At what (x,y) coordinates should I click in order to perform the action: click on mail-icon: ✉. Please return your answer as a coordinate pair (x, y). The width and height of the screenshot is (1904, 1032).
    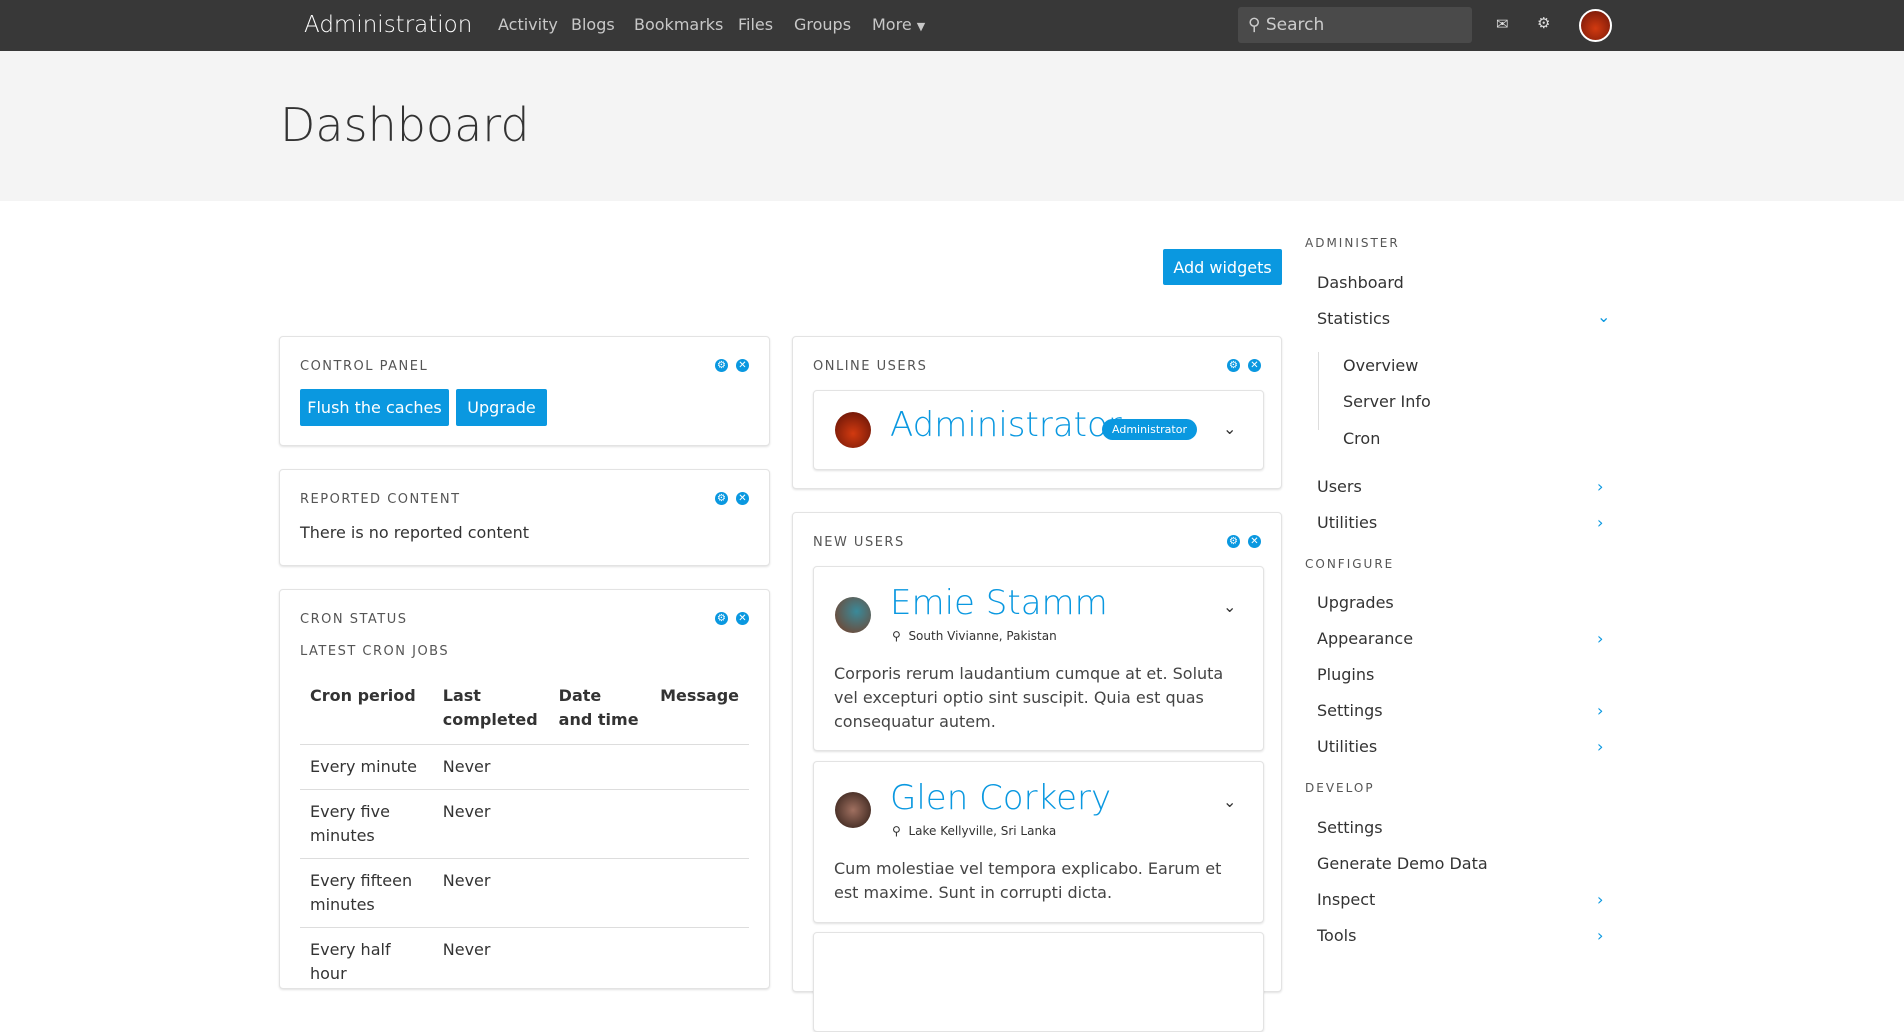
    Looking at the image, I should click on (1502, 24).